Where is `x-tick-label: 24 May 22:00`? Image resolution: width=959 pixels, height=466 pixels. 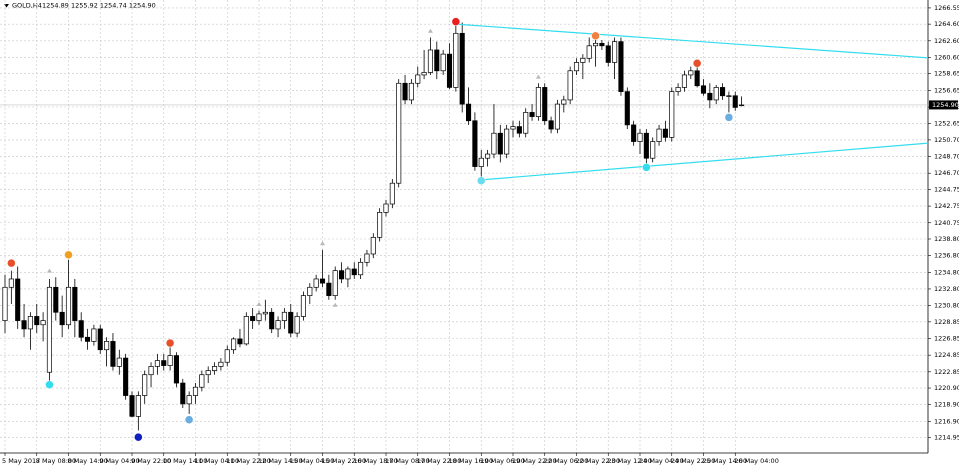
x-tick-label: 24 May 22:00 is located at coordinates (693, 461).